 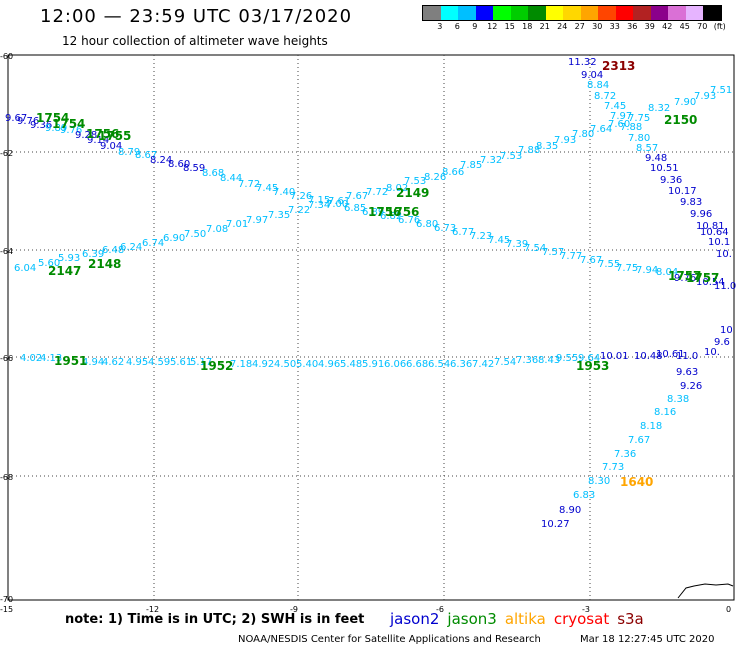 I want to click on wave-height-label: 6.89, so click(x=373, y=212).